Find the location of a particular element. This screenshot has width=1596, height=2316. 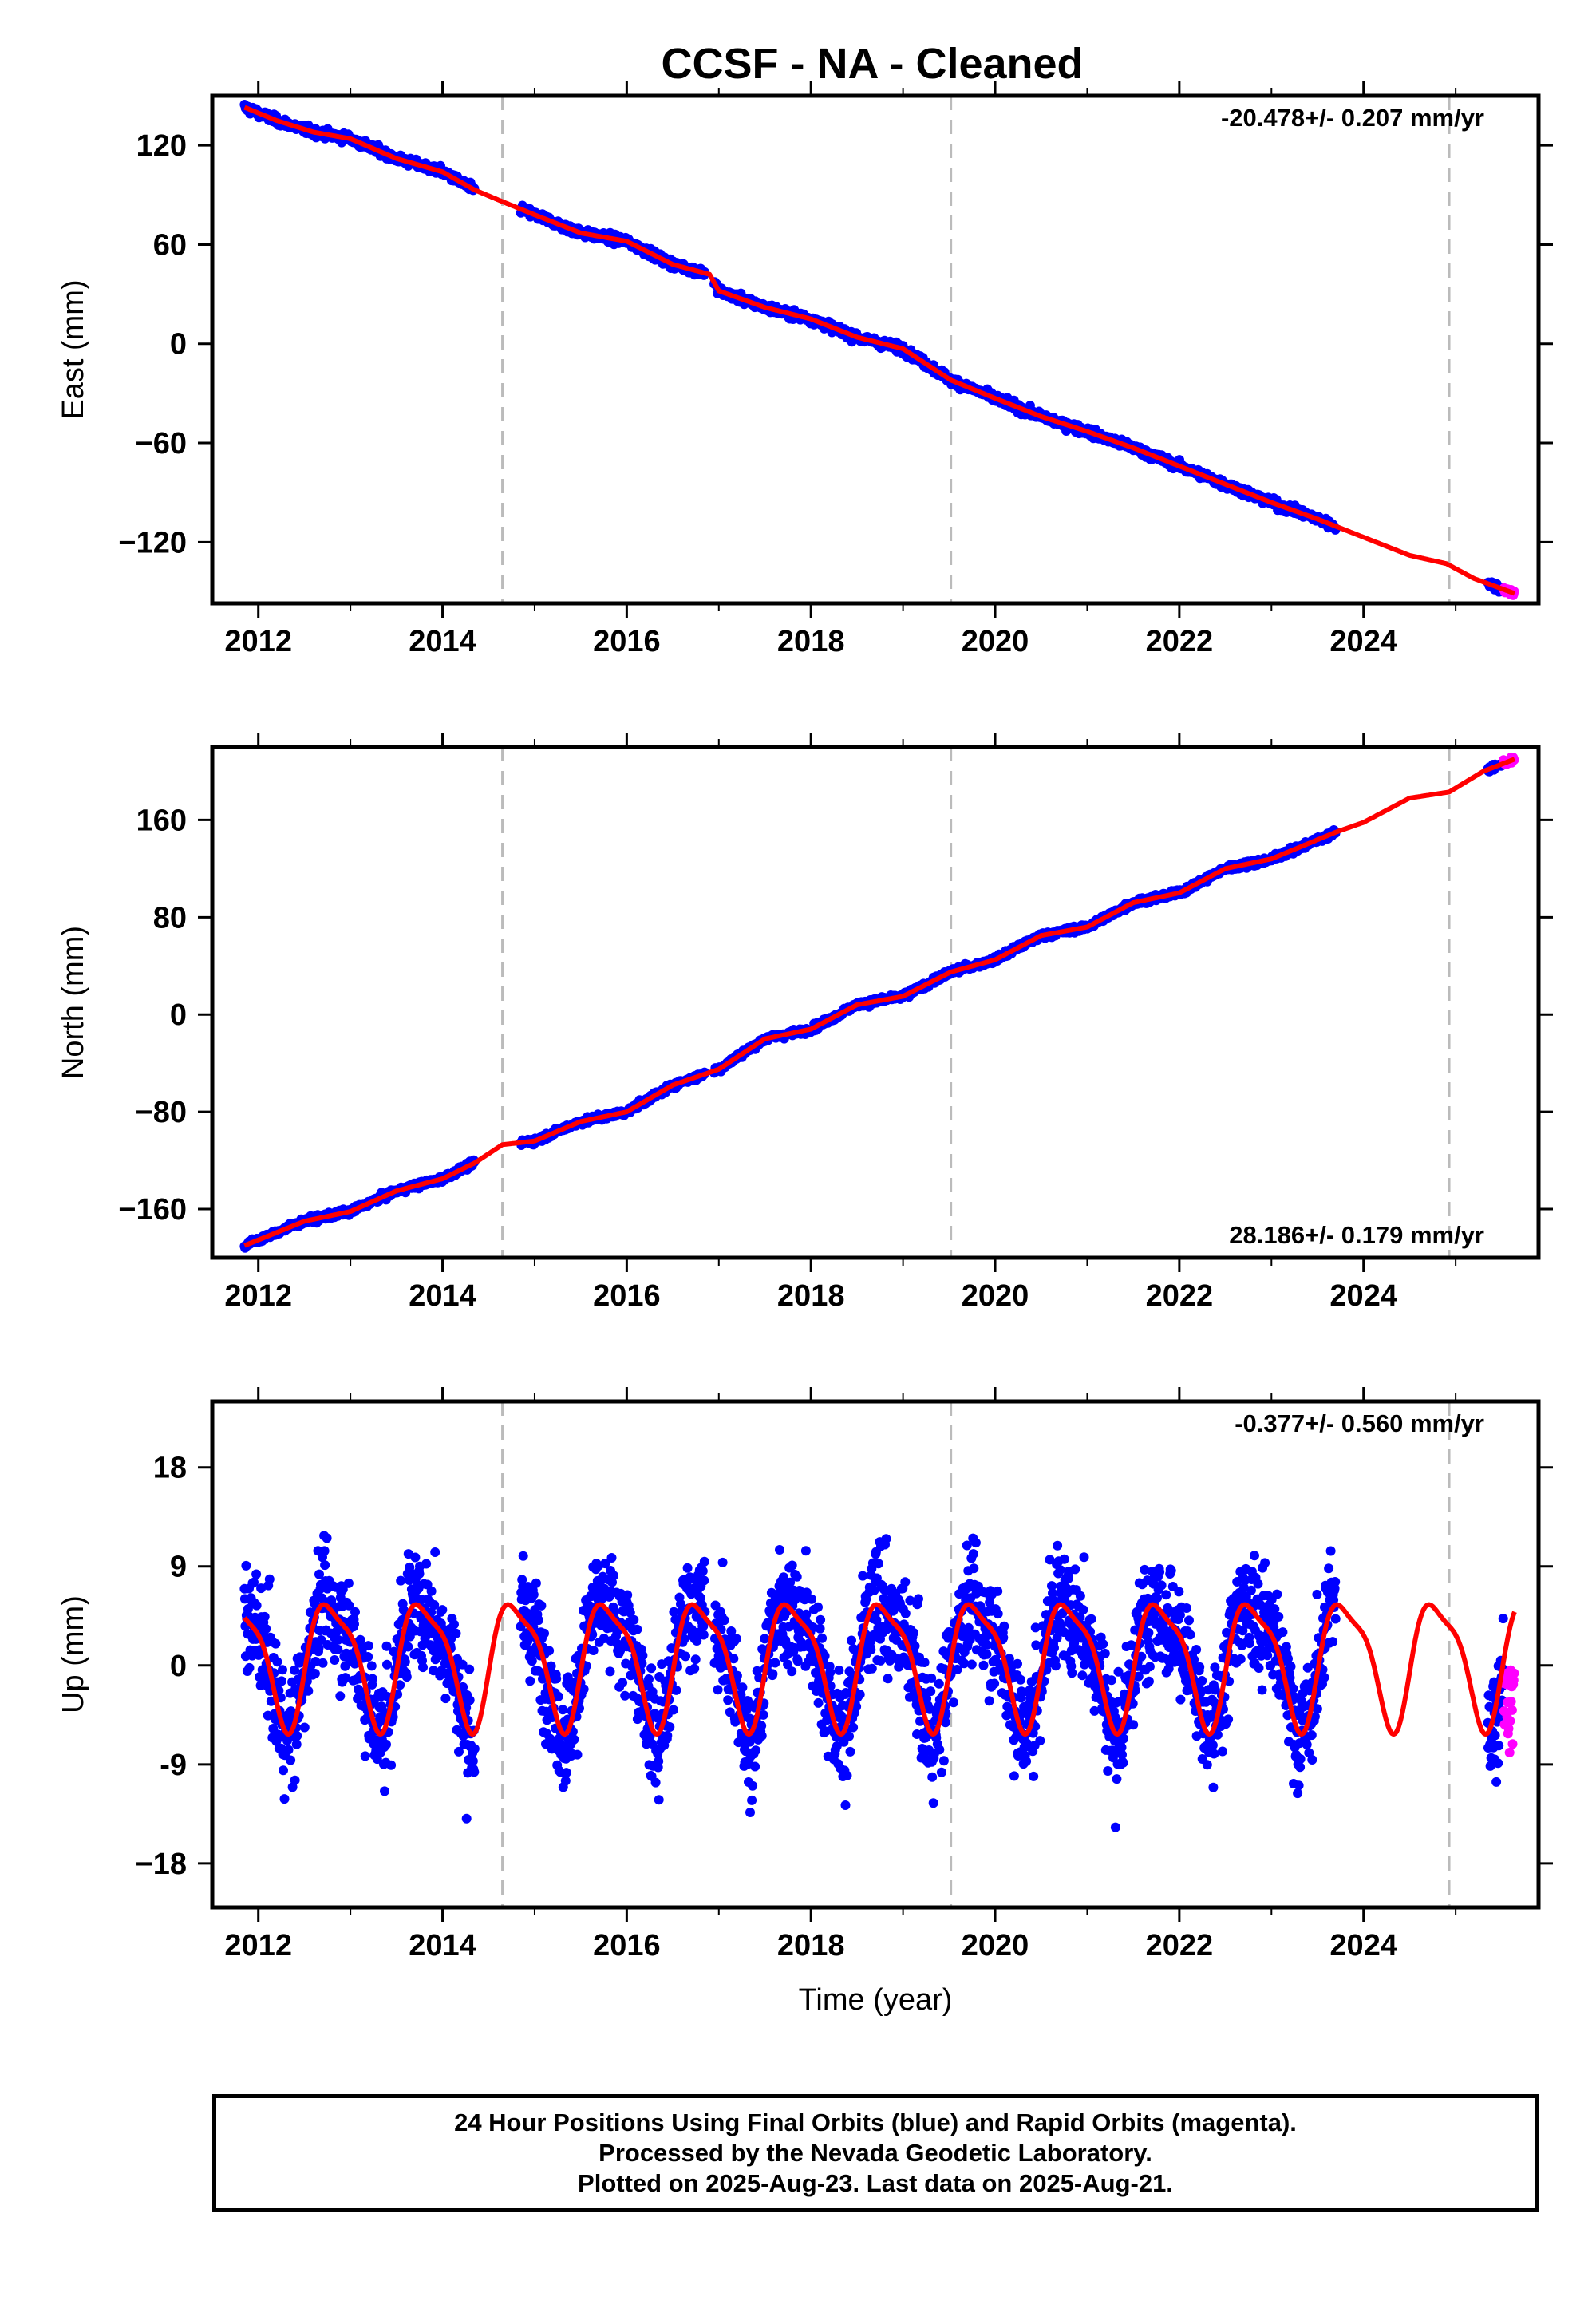

y-tick-label: 80 is located at coordinates (170, 918).